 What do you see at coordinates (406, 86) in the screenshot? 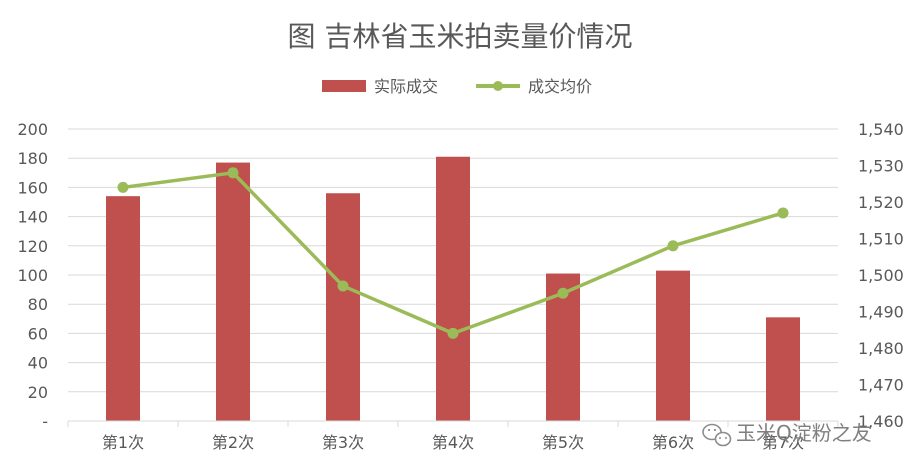
I see `legend-label-bar: 实际成交` at bounding box center [406, 86].